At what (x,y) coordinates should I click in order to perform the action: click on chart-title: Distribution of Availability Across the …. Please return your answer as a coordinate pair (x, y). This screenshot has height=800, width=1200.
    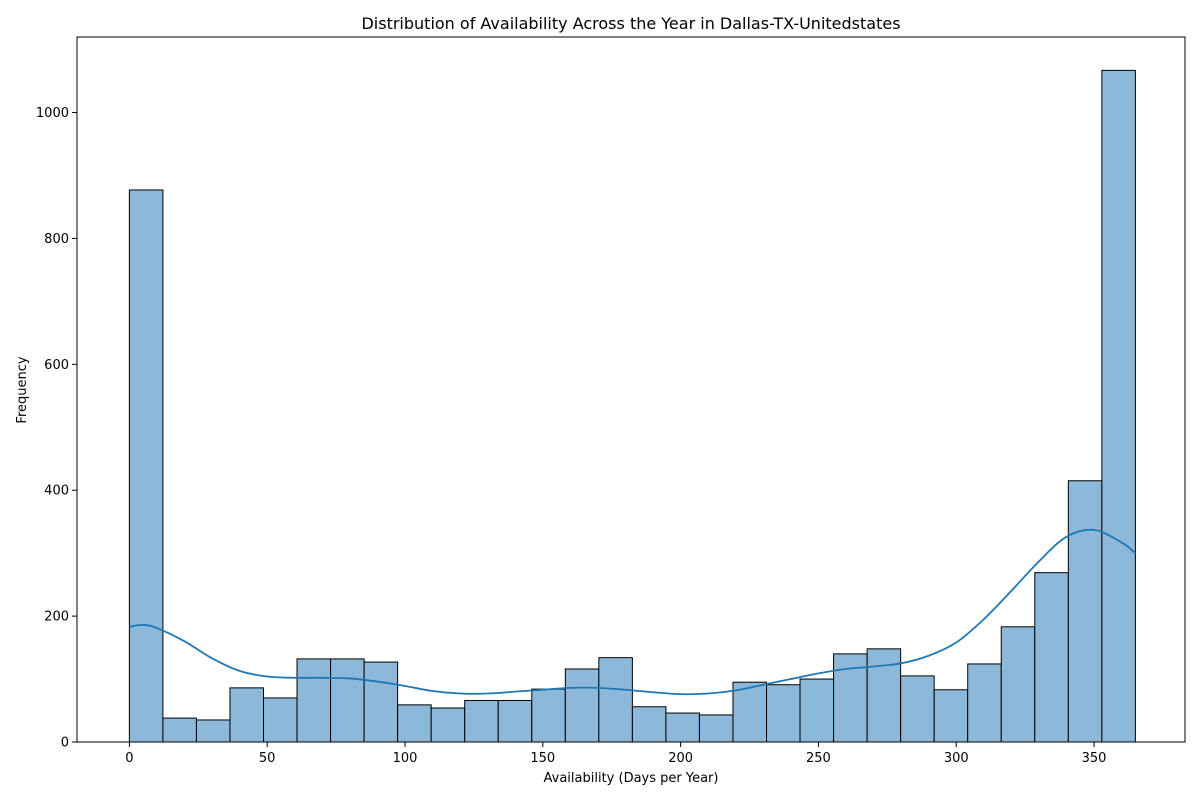
    Looking at the image, I should click on (630, 23).